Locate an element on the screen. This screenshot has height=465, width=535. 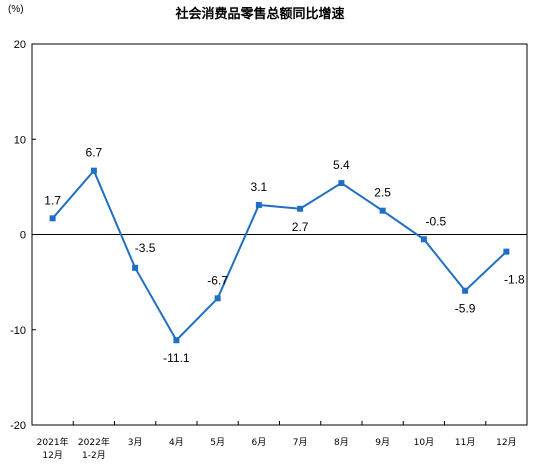
data-label: -0.5 is located at coordinates (436, 221).